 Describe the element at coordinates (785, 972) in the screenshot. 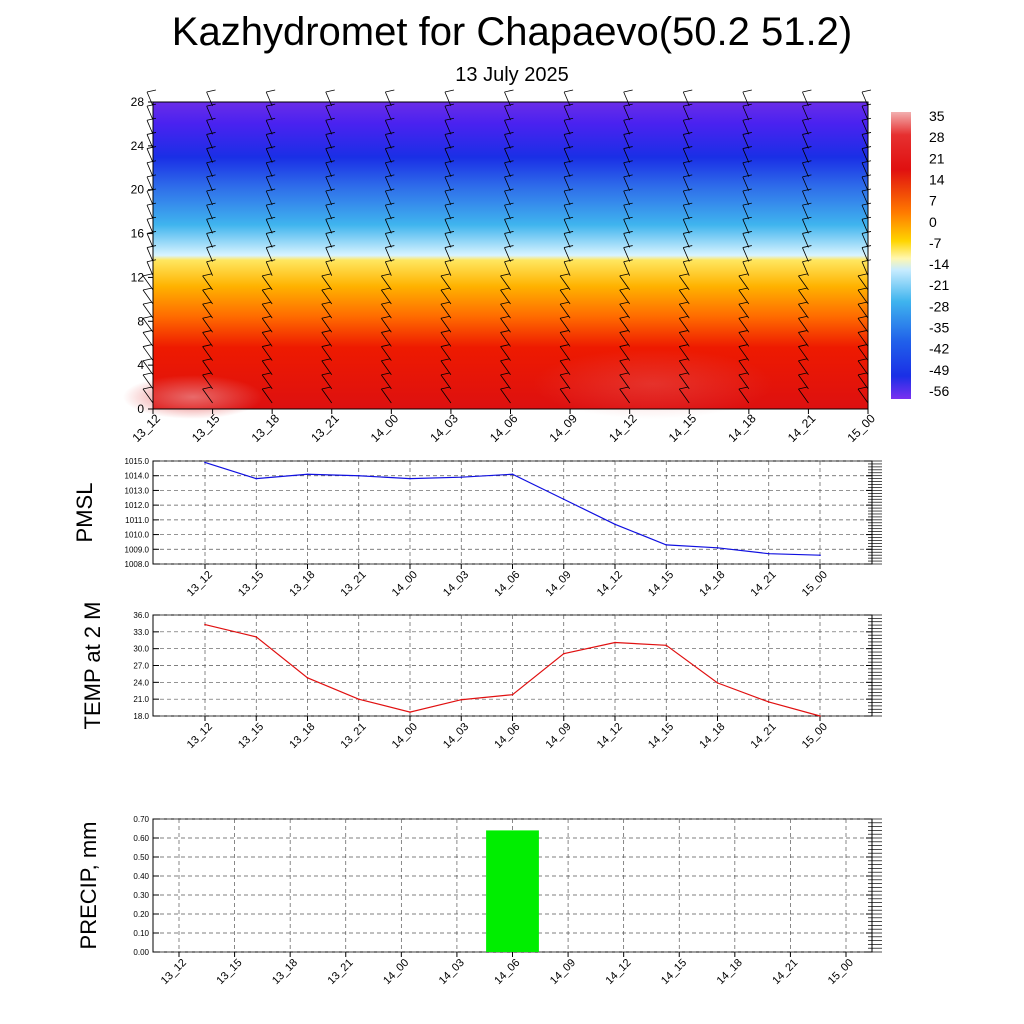

I see `x-tick-label: 14_21` at that location.